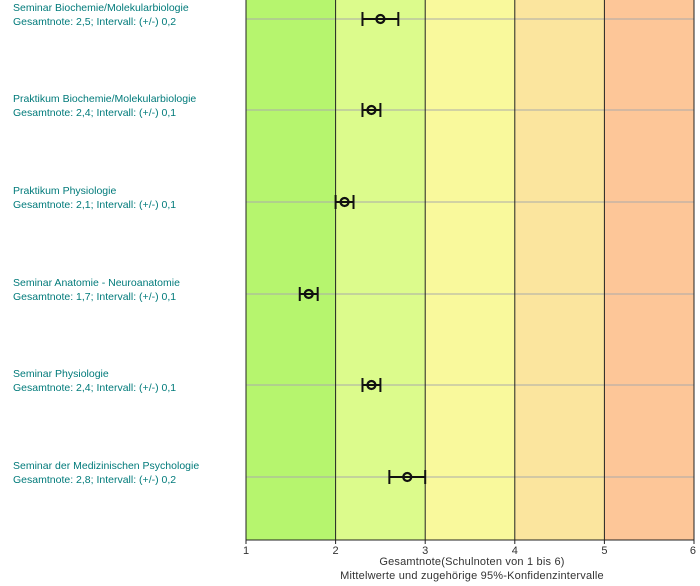  What do you see at coordinates (94, 297) in the screenshot?
I see `row-label-stat-4: Gesamtnote: 1,7; Intervall: (+/-) 0,1` at bounding box center [94, 297].